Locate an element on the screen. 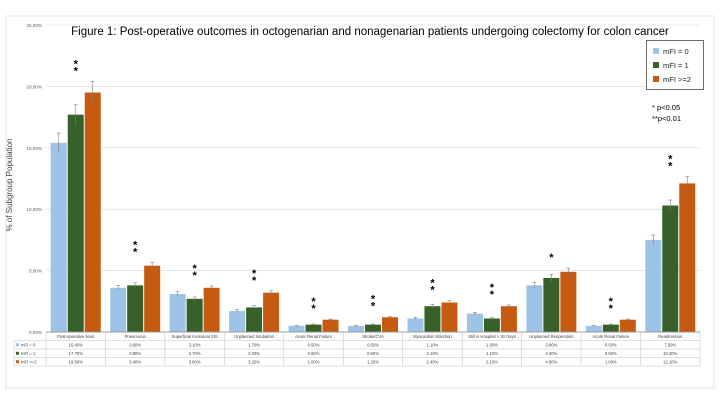 The image size is (720, 405). x-tick-label: Readmission is located at coordinates (670, 336).